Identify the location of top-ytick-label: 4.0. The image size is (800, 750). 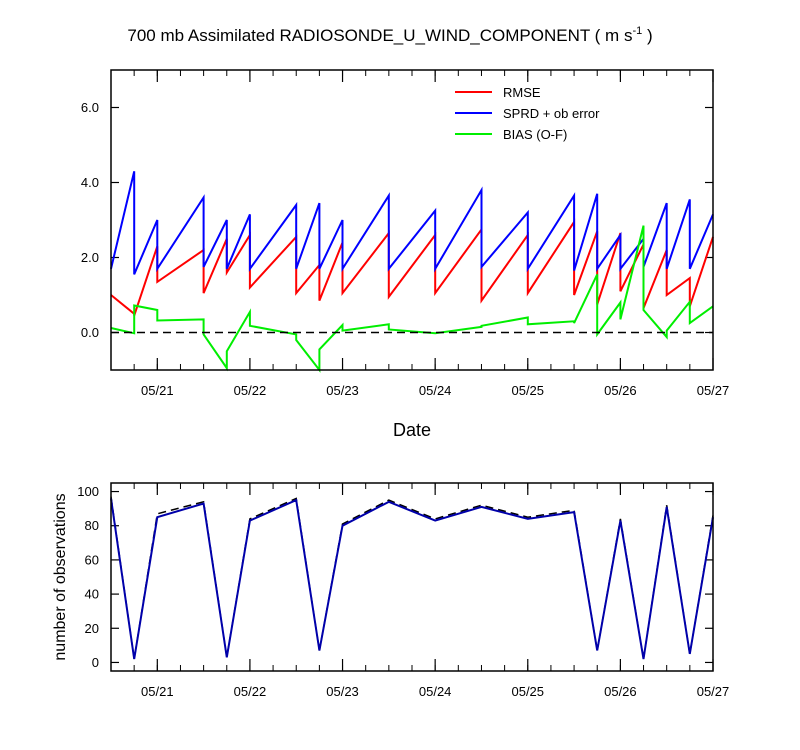
(90, 182).